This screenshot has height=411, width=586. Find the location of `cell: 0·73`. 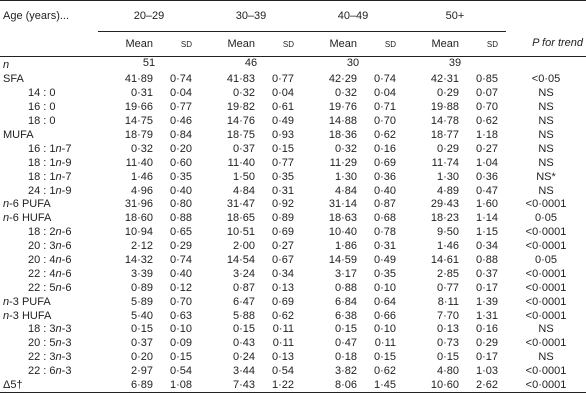

cell: 0·73 is located at coordinates (447, 343).